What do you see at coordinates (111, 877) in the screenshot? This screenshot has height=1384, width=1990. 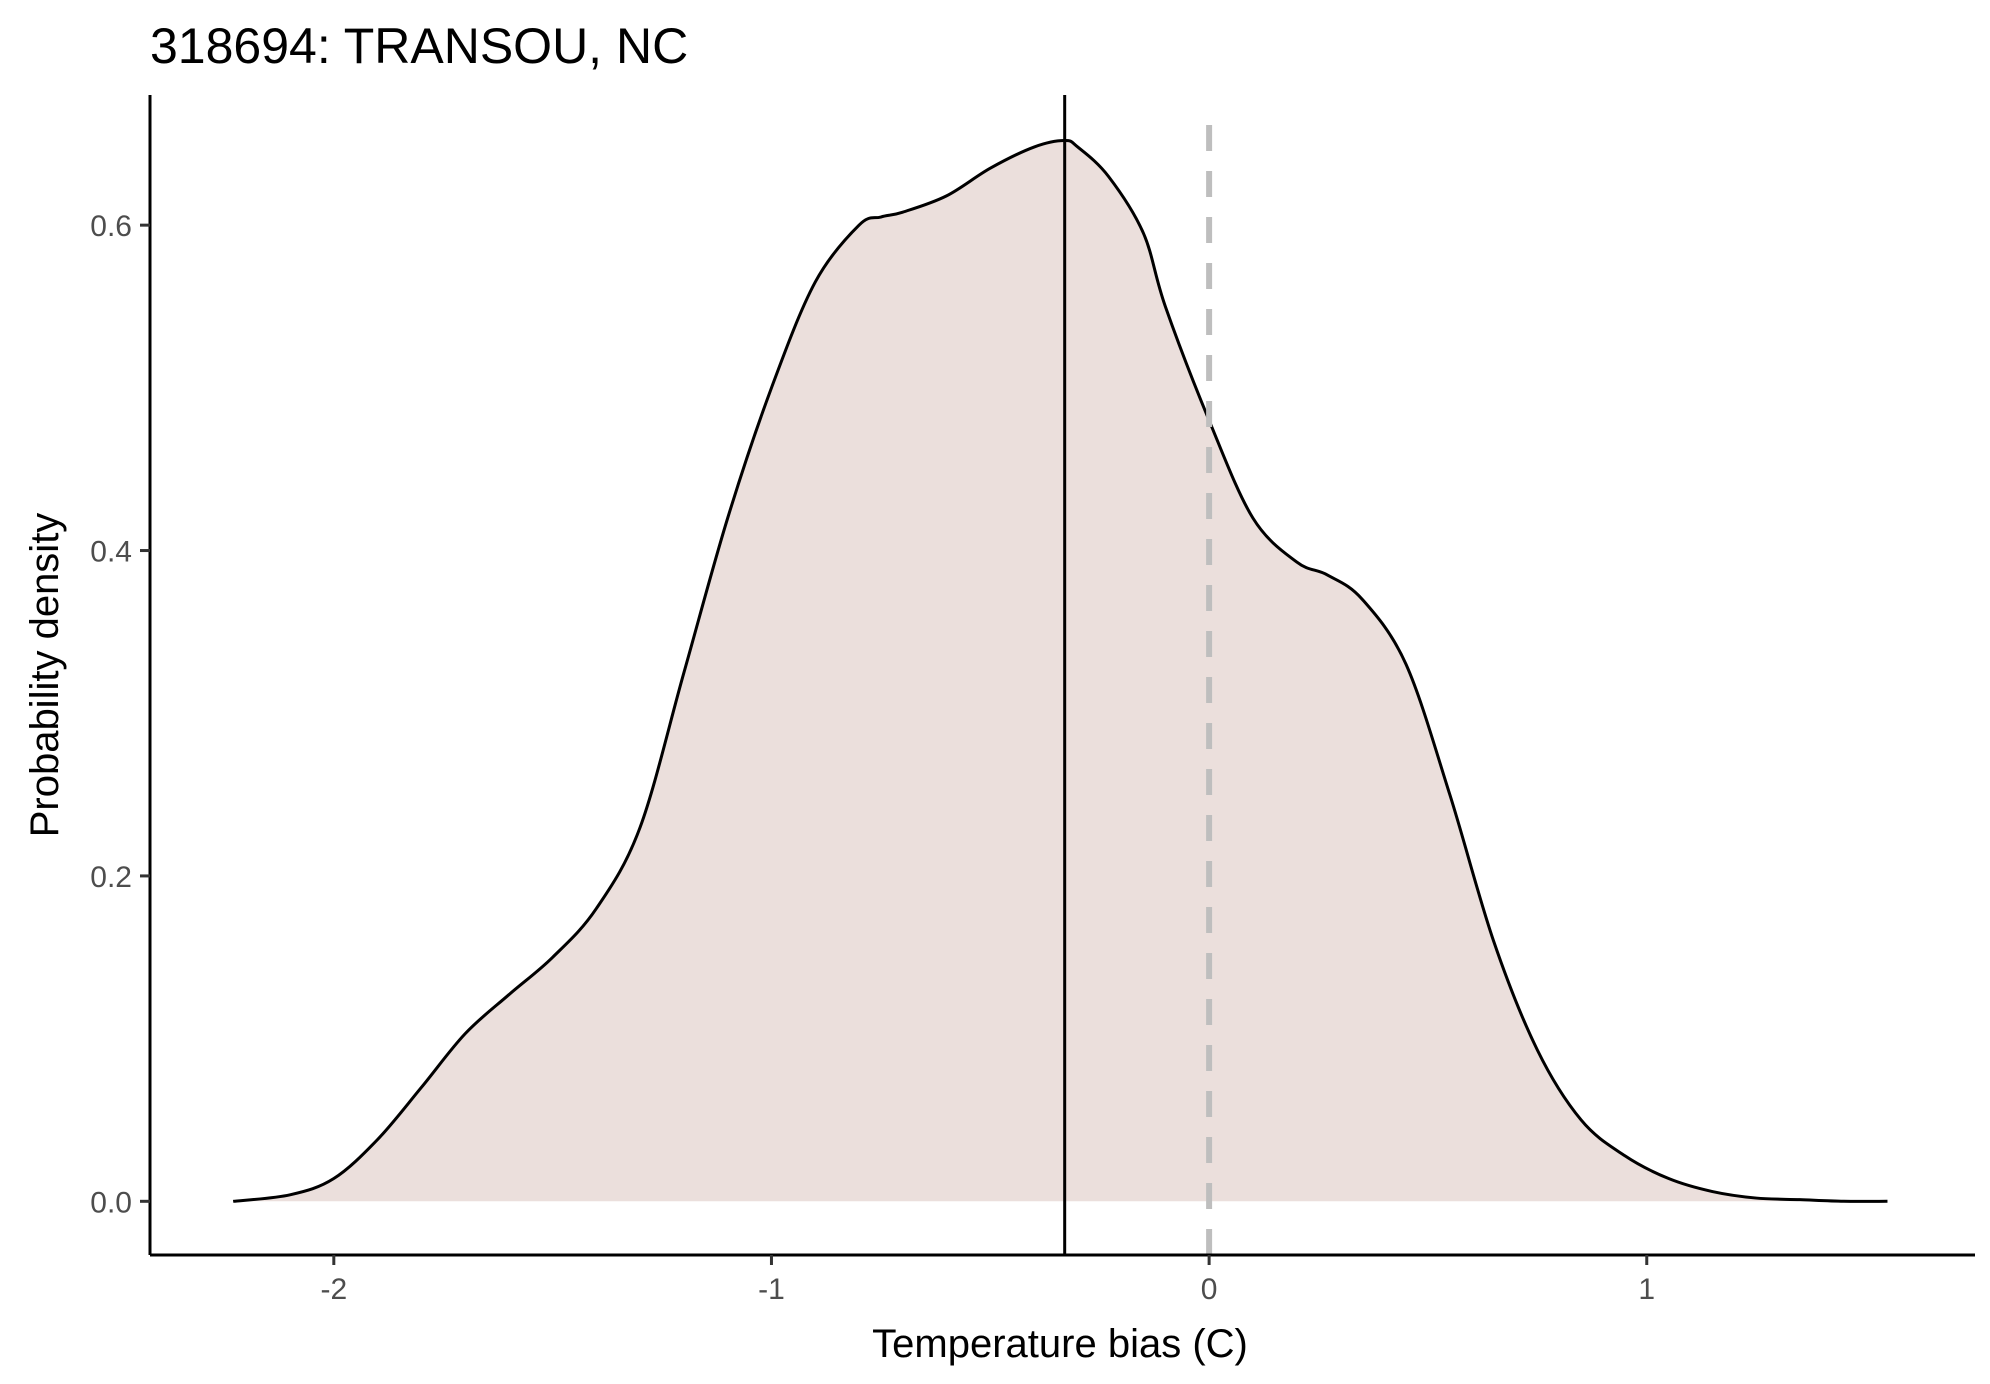 I see `y-tick-label: 0.2` at bounding box center [111, 877].